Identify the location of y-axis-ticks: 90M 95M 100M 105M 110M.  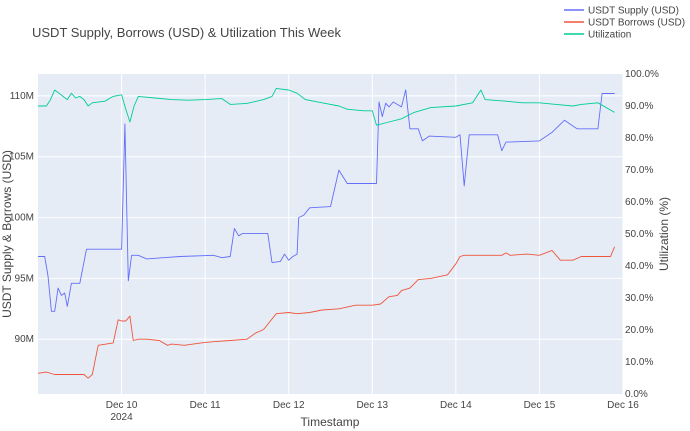
(21, 218).